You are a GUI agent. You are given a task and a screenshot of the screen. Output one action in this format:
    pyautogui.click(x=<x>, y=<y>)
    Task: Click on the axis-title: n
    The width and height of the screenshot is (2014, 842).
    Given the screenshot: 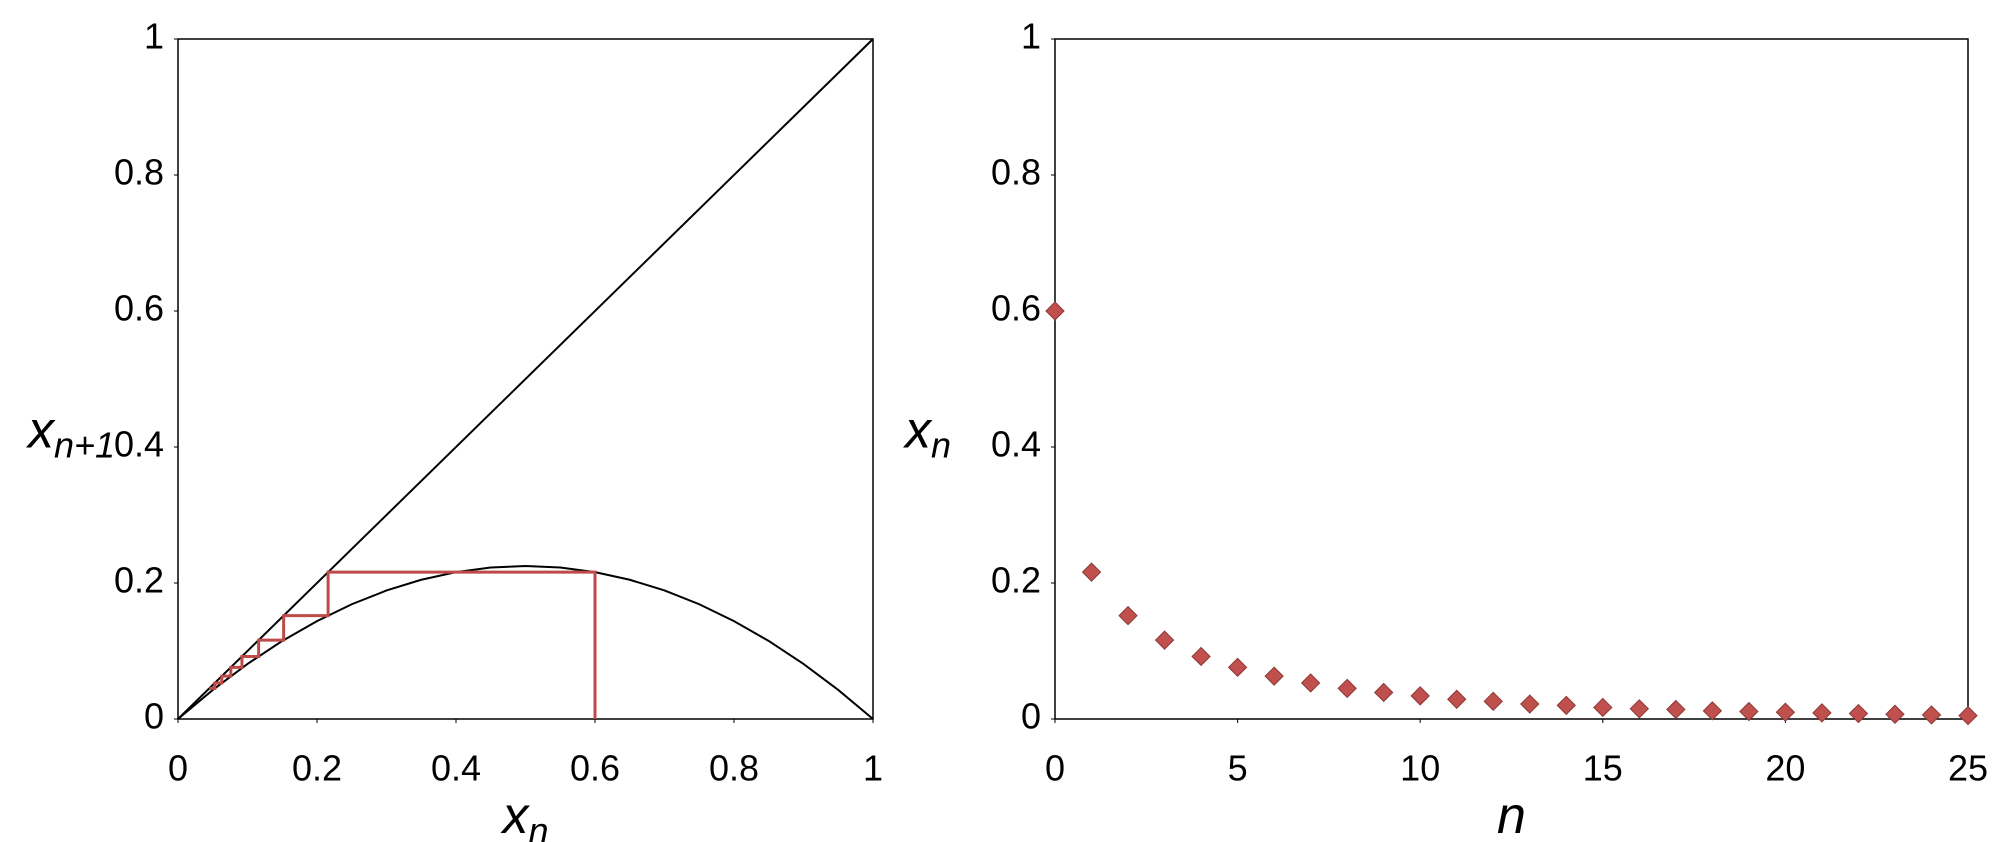 What is the action you would take?
    pyautogui.click(x=1511, y=814)
    